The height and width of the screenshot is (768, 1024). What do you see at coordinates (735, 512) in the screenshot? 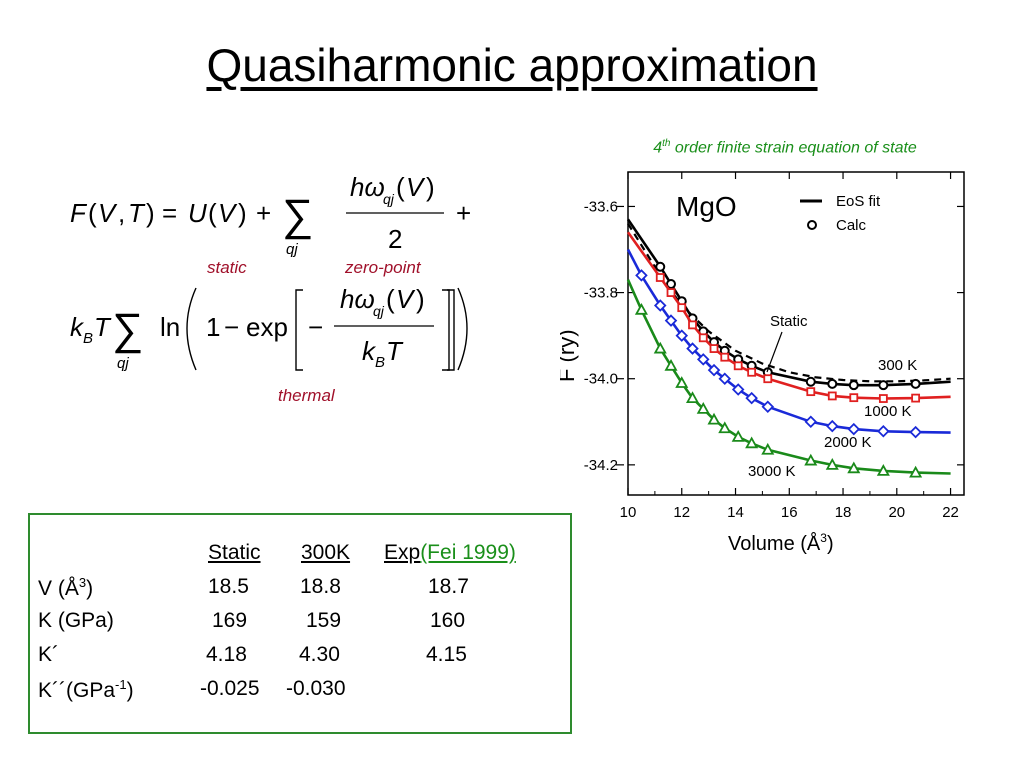
I see `x-tick-label: 14` at bounding box center [735, 512].